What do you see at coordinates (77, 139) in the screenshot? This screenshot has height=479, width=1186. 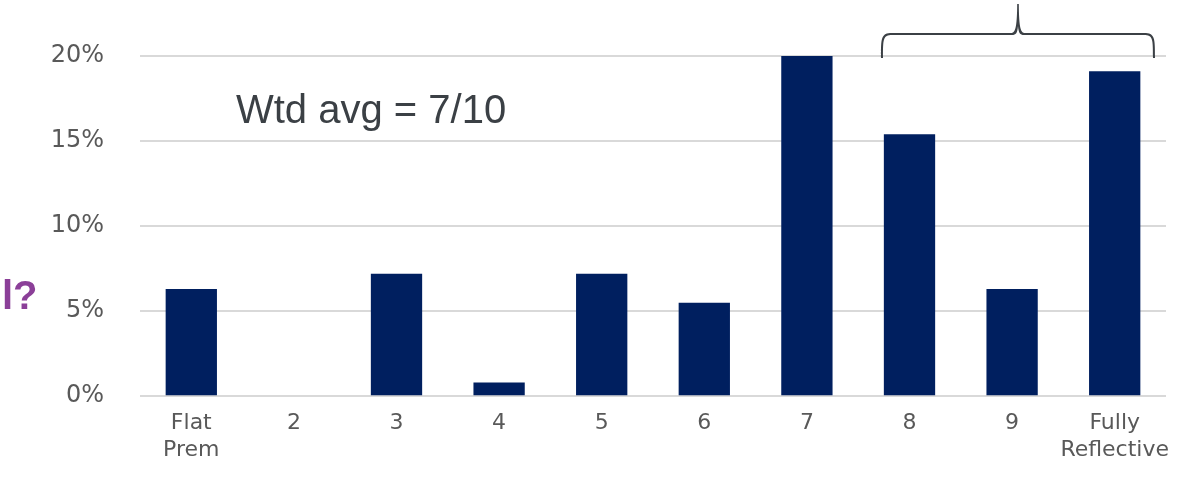 I see `y-tick-label: 15%` at bounding box center [77, 139].